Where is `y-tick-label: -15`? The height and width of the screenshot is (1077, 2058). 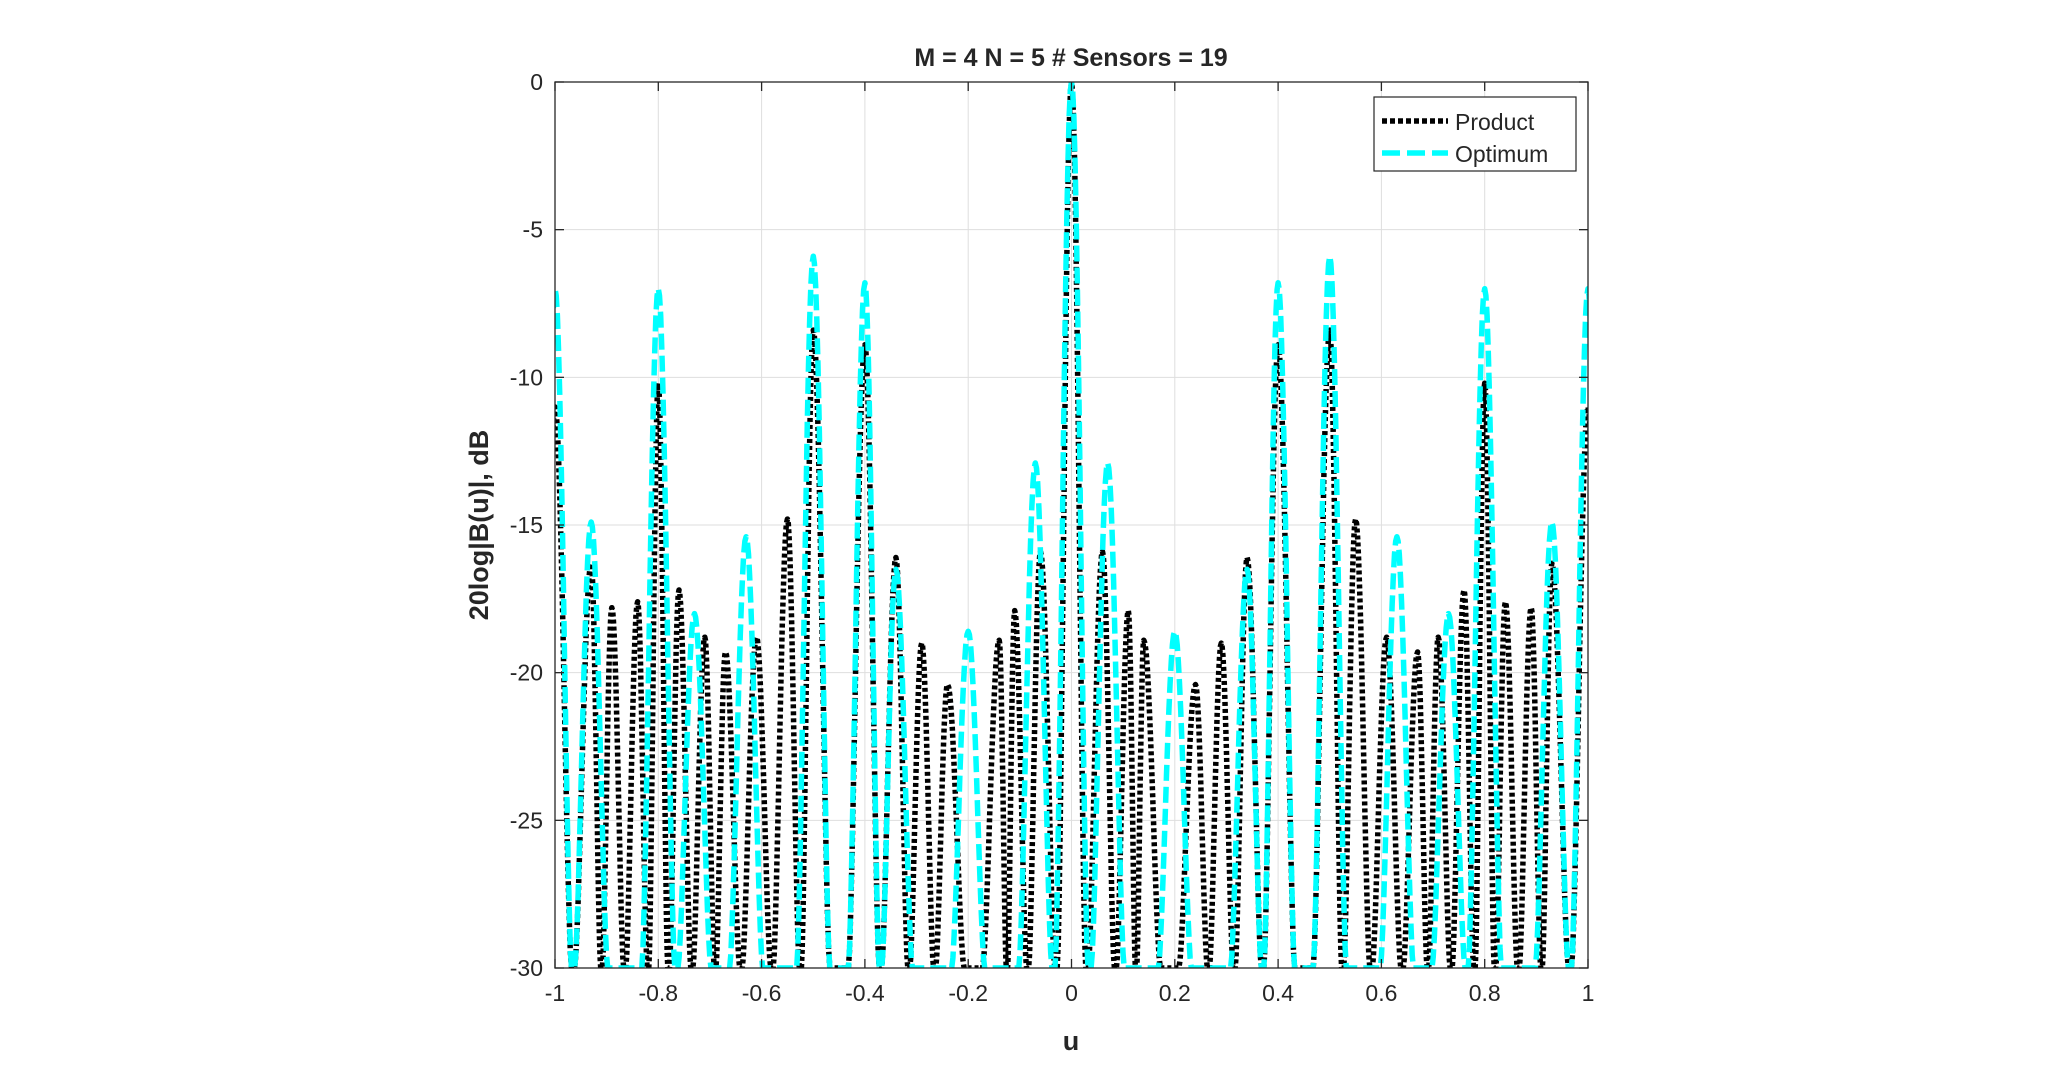 y-tick-label: -15 is located at coordinates (526, 525).